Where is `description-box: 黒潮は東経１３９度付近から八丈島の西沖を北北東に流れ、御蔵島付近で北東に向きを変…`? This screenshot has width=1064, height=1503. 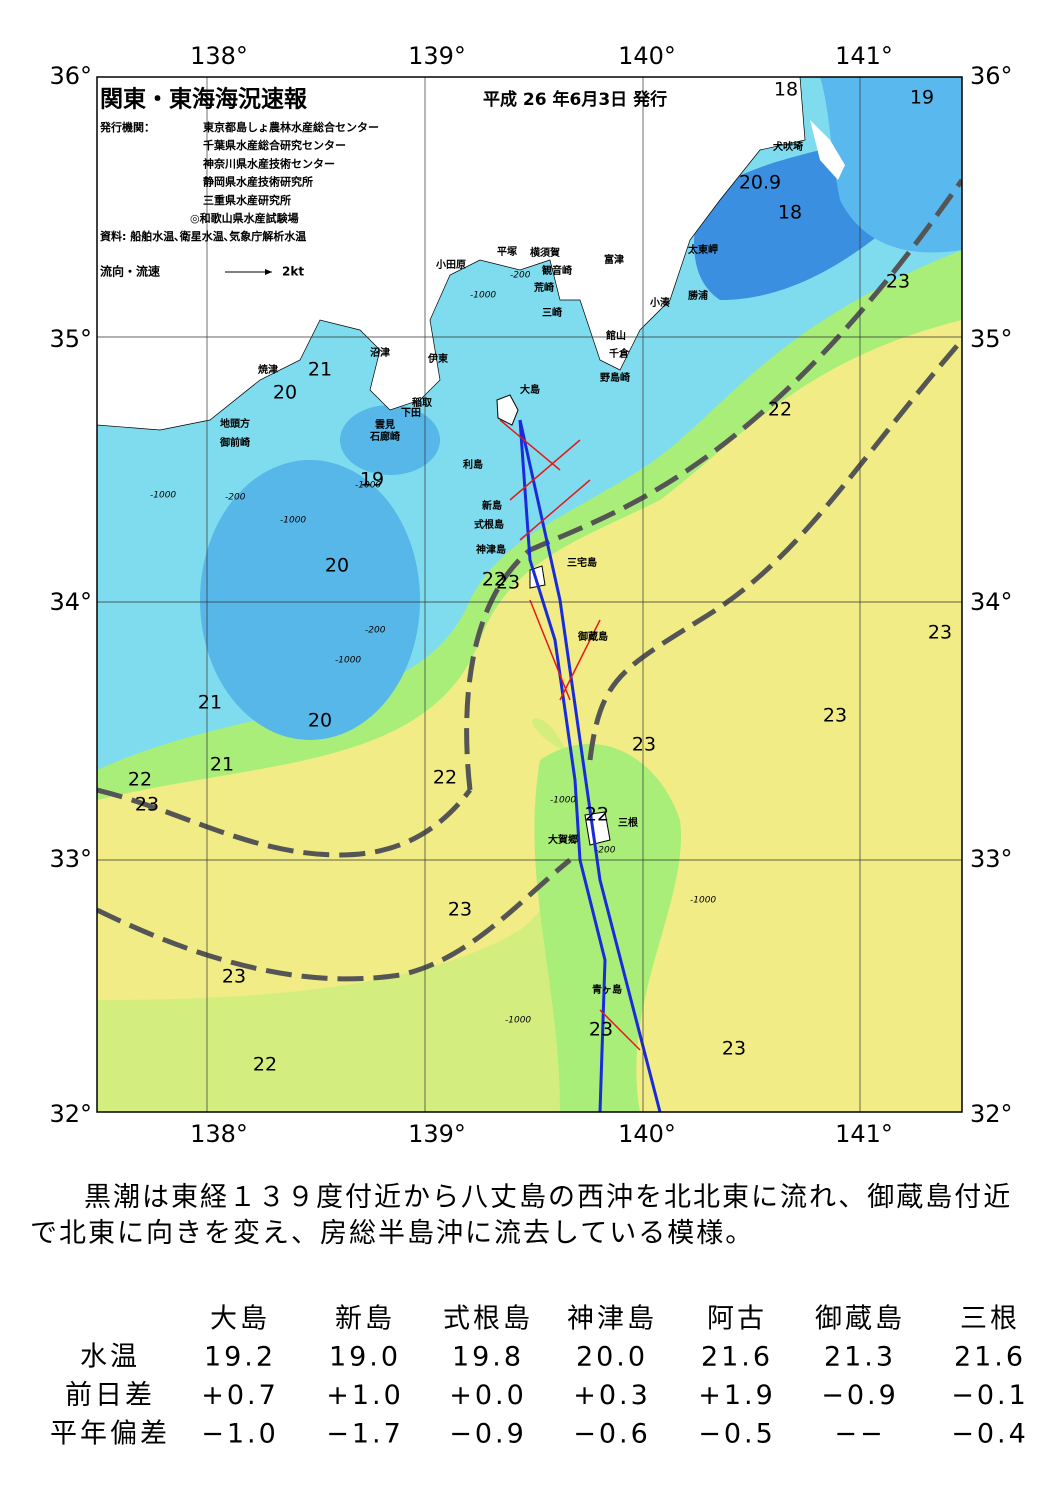
description-box: 黒潮は東経１３９度付近から八丈島の西沖を北北東に流れ、御蔵島付近で北東に向きを変… is located at coordinates (520, 1215).